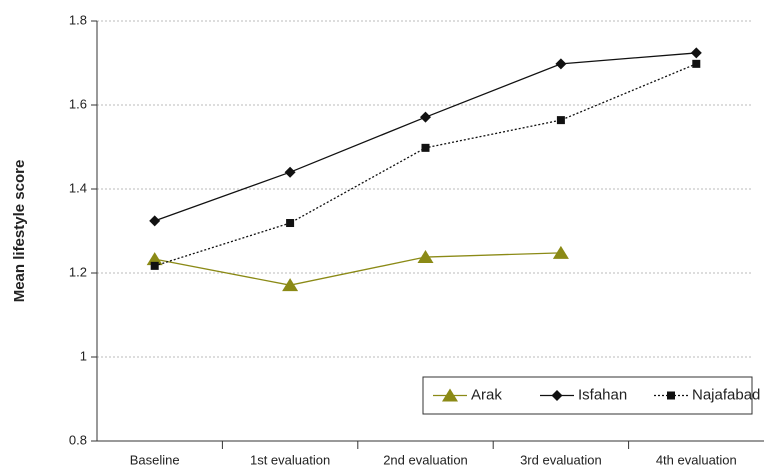 The image size is (764, 471). Describe the element at coordinates (290, 459) in the screenshot. I see `x-tick-label: 1st evaluation` at that location.